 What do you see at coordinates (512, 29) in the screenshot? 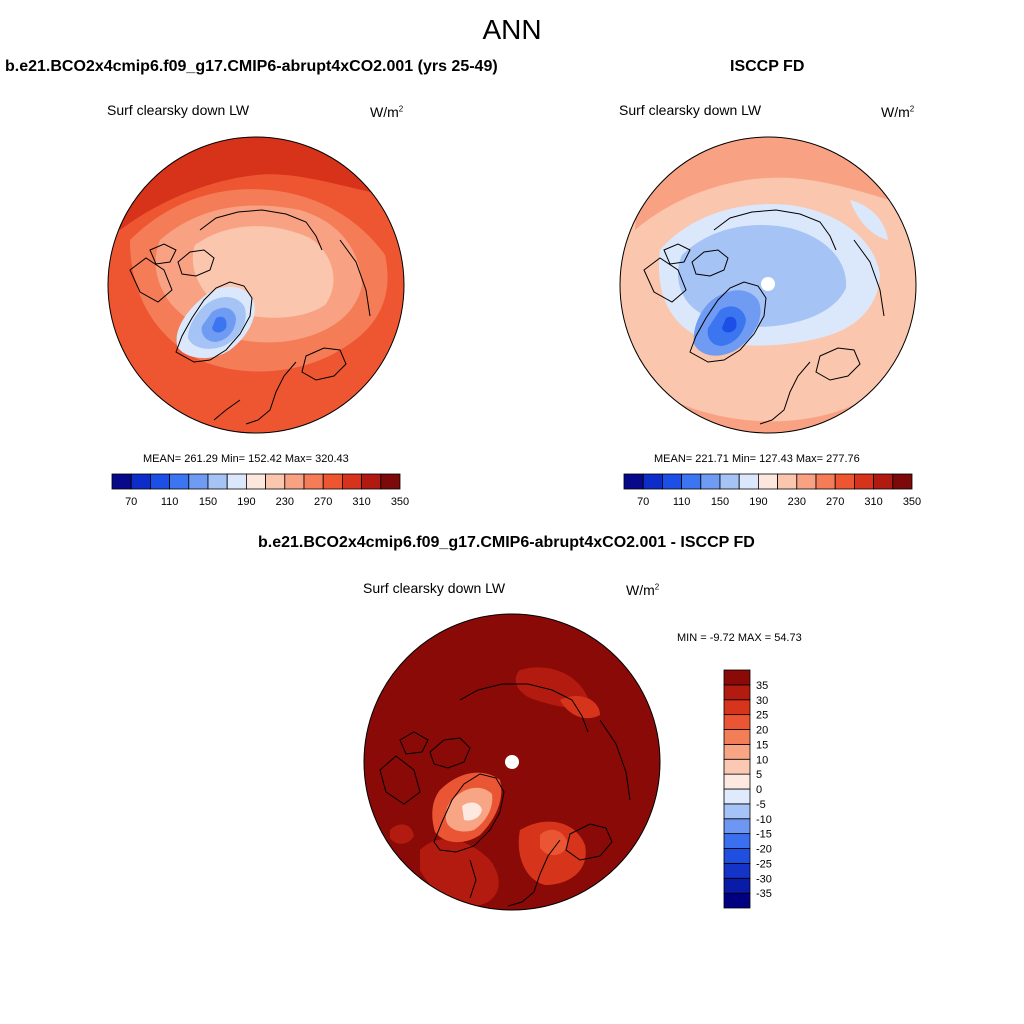
I see `figure-title: ANN` at bounding box center [512, 29].